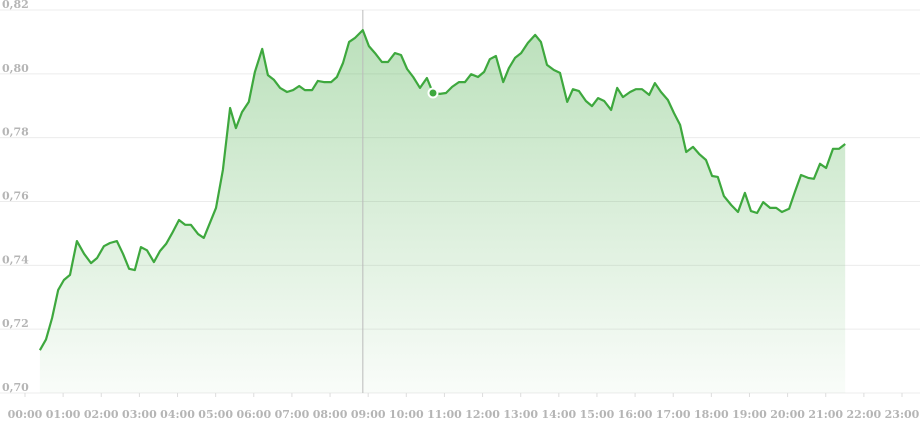  Describe the element at coordinates (864, 414) in the screenshot. I see `x-tick-label: 22:00` at that location.